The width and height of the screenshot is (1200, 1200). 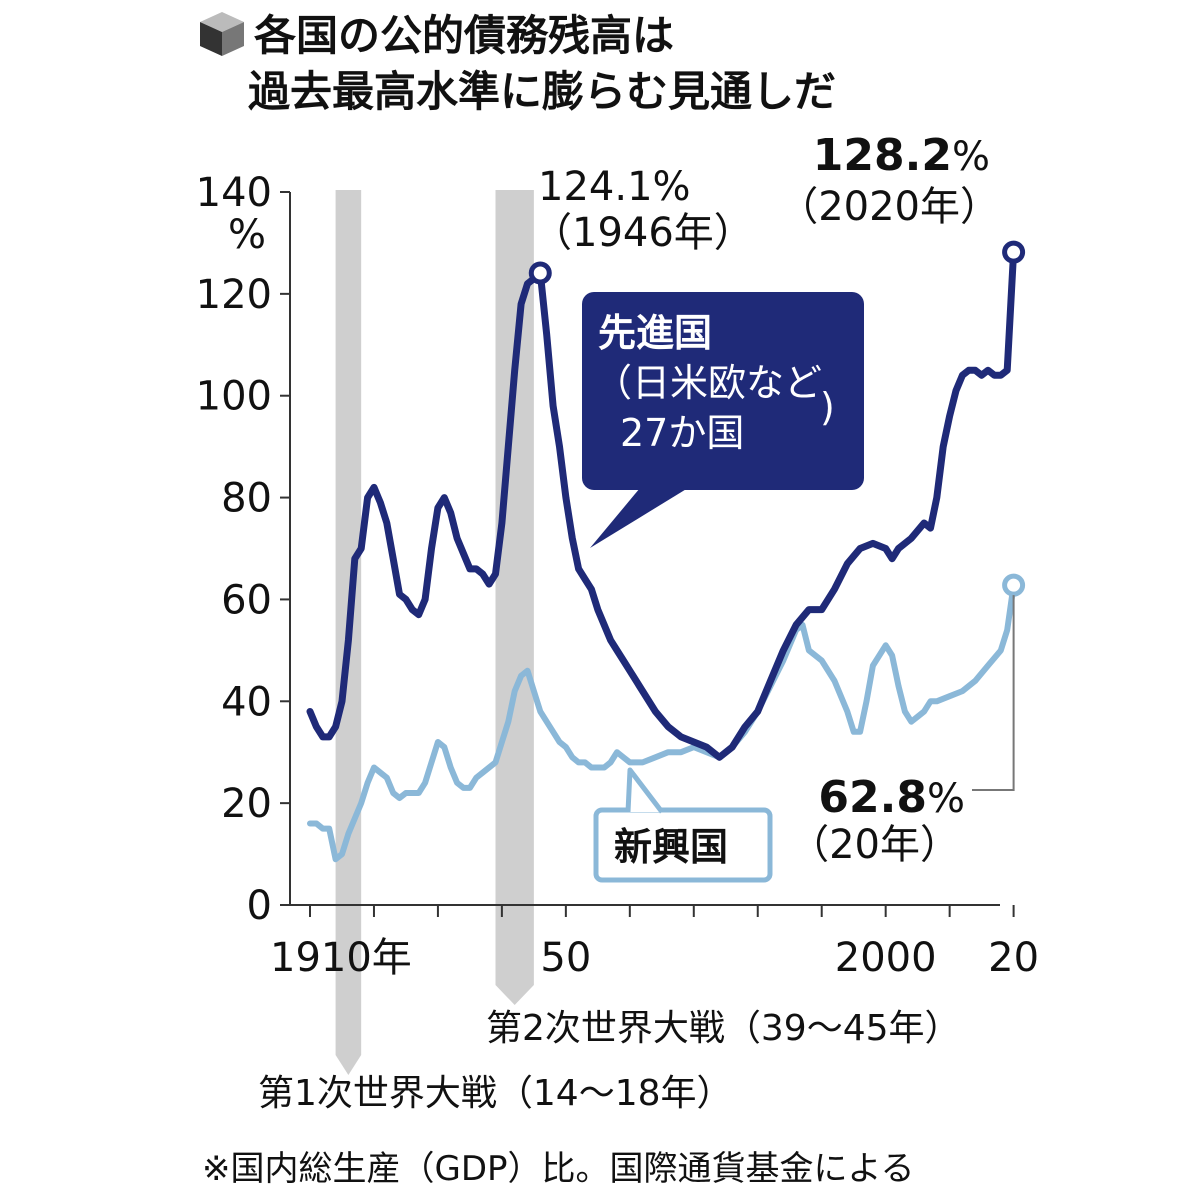 What do you see at coordinates (891, 797) in the screenshot?
I see `emerging-end-value-label: 62.8%` at bounding box center [891, 797].